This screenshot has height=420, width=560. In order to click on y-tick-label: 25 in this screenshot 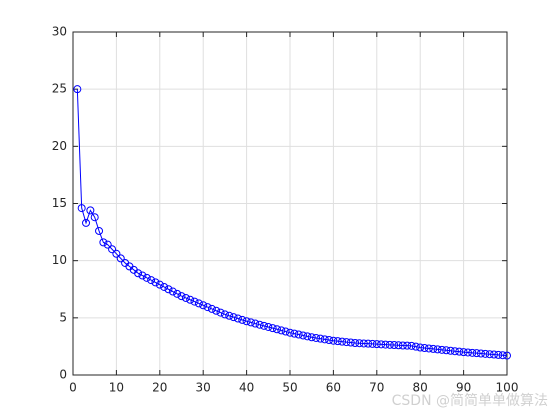, I will do `click(59, 89)`.